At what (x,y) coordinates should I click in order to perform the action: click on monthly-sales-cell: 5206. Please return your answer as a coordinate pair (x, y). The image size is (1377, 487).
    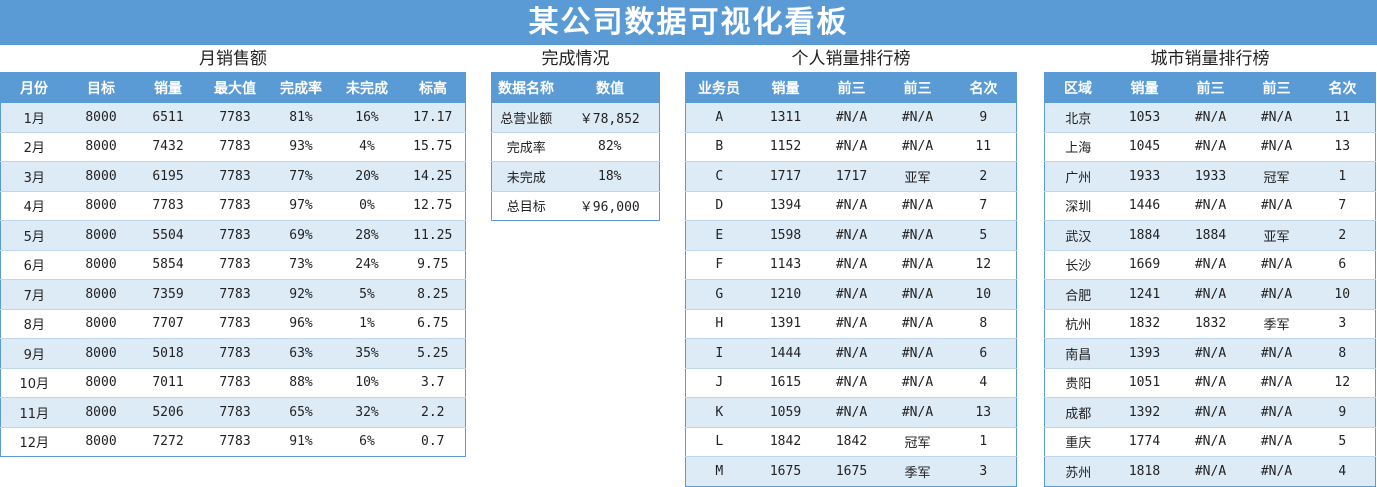
    Looking at the image, I should click on (168, 412).